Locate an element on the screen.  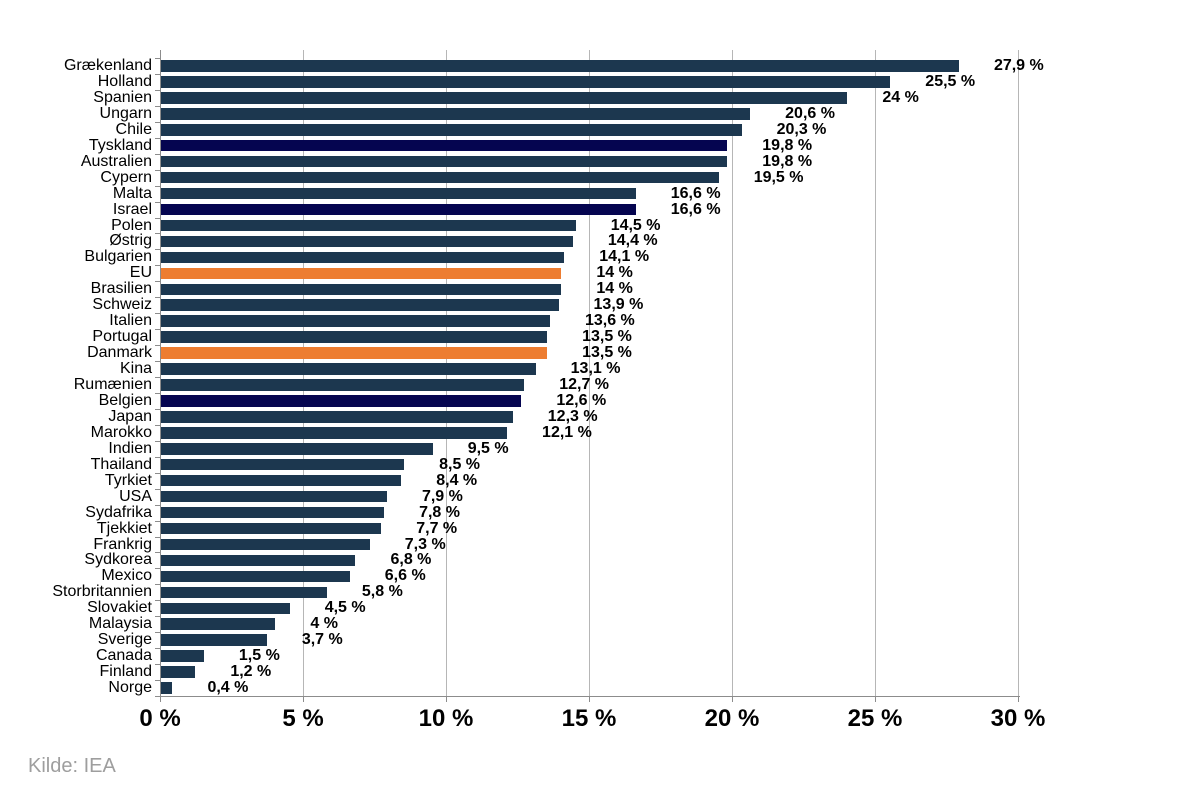
value-label: 27,9 % is located at coordinates (1018, 65).